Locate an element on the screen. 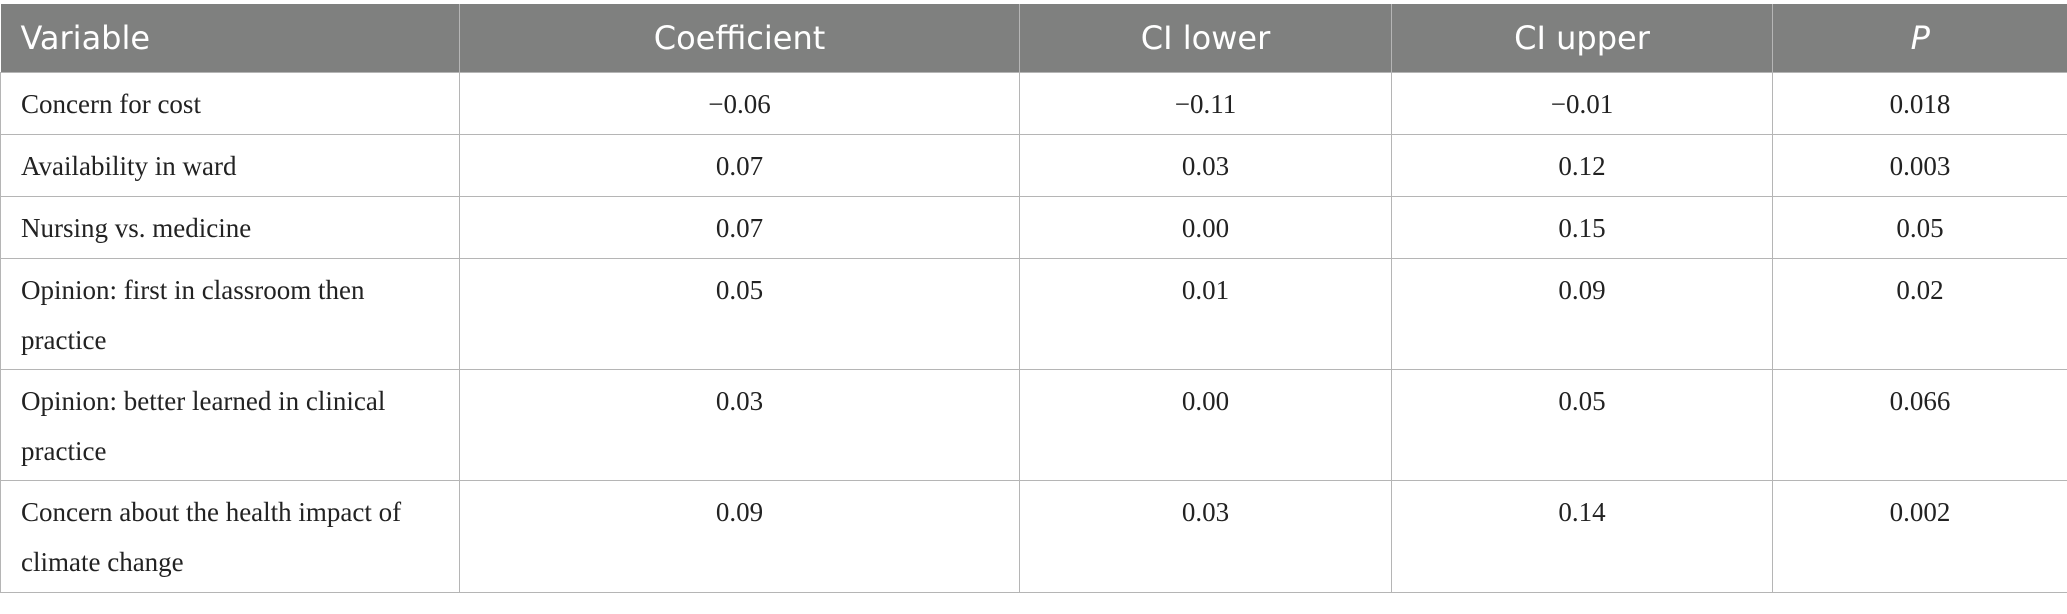 The image size is (2067, 614). value-cell: −0.11 is located at coordinates (1206, 104).